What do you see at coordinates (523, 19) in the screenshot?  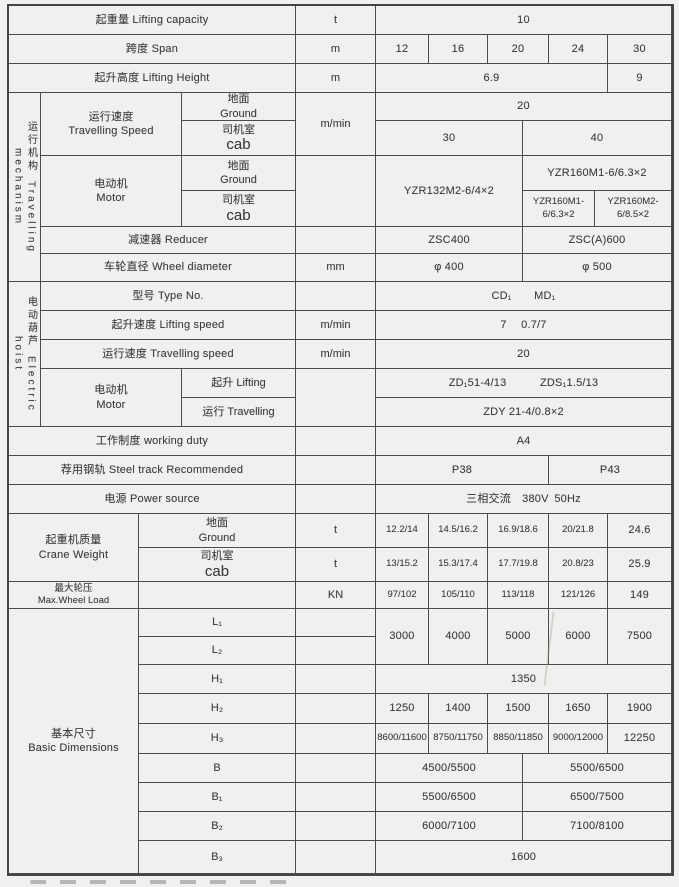 I see `lifting-capacity-value-text: 10` at bounding box center [523, 19].